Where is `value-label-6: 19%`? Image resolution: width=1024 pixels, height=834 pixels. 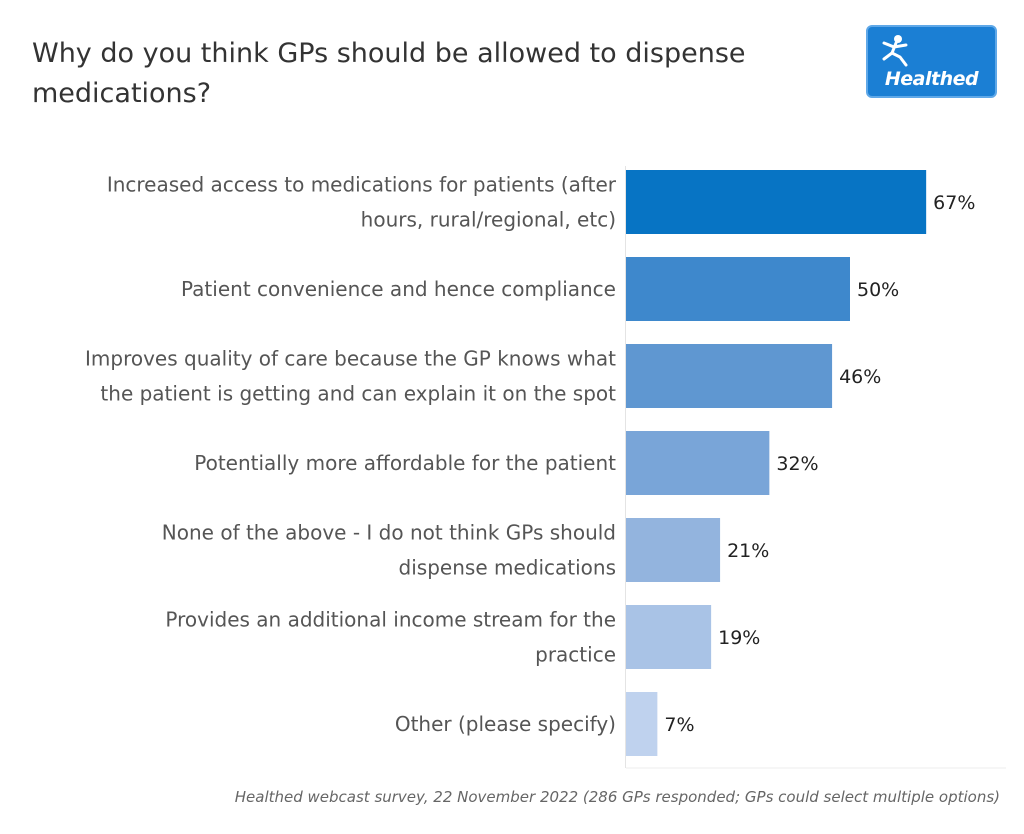
value-label-6: 19% is located at coordinates (739, 638).